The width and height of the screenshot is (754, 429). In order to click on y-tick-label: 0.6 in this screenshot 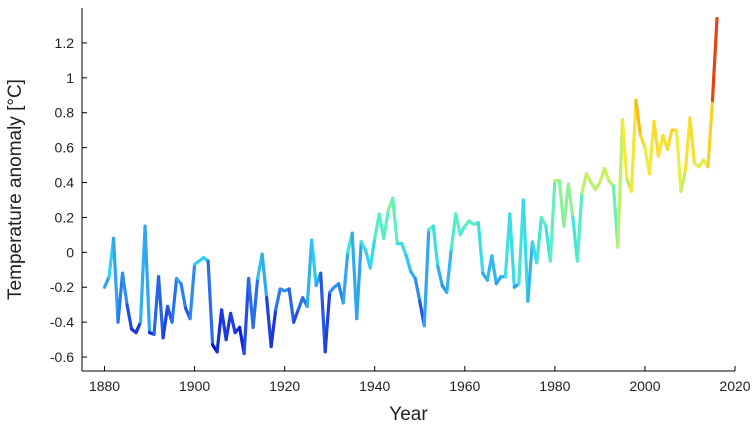, I will do `click(65, 148)`.